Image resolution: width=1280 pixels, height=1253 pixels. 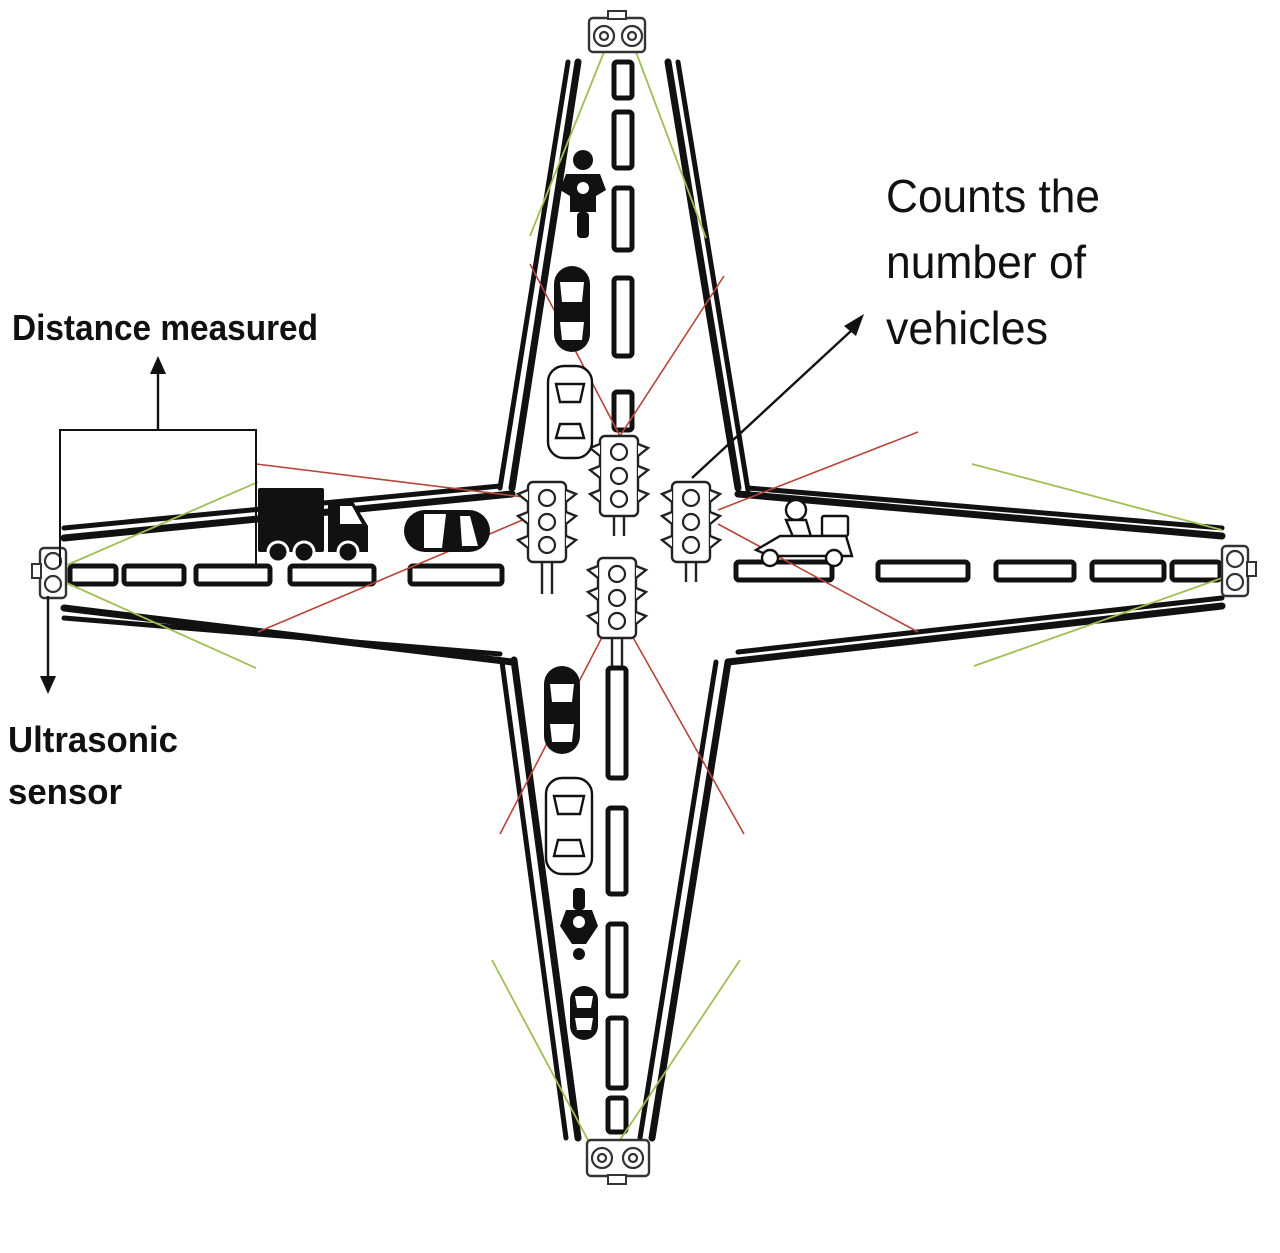 What do you see at coordinates (618, 1161) in the screenshot?
I see `ultrasonic-sensor-south` at bounding box center [618, 1161].